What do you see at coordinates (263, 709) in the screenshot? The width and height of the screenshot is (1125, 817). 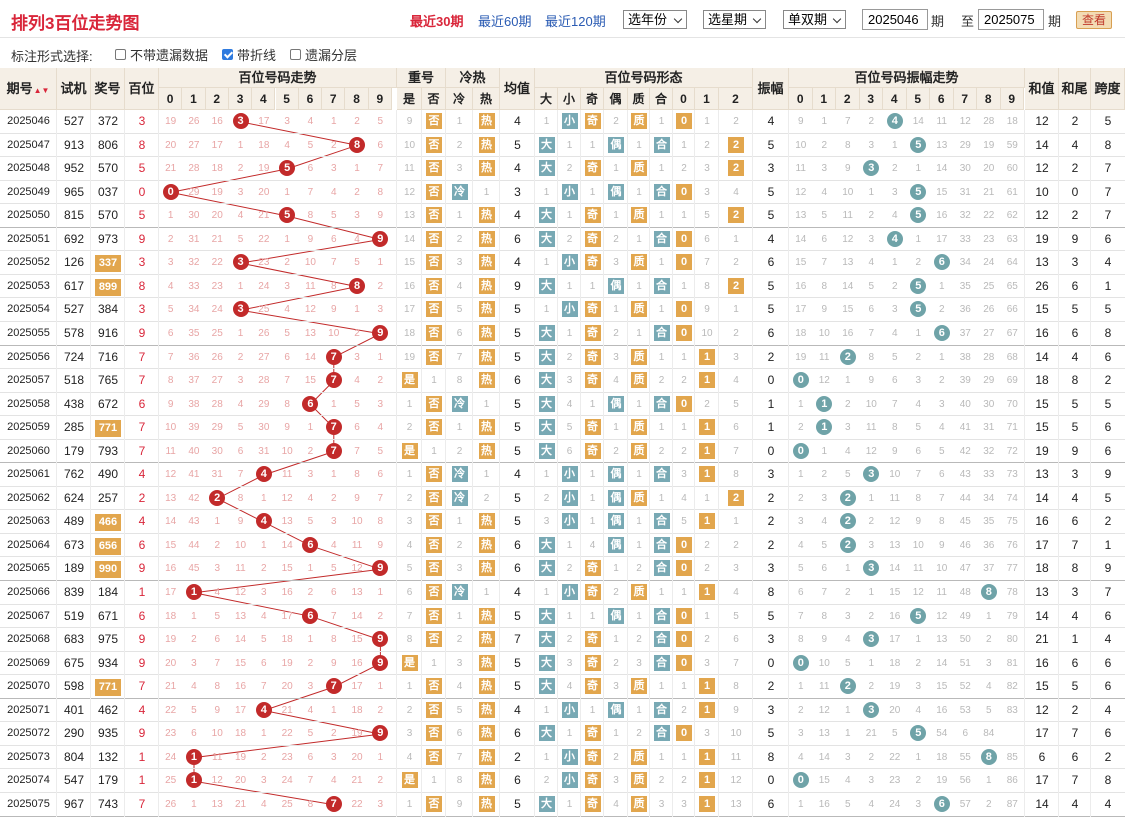 I see `trend-ball: 4` at bounding box center [263, 709].